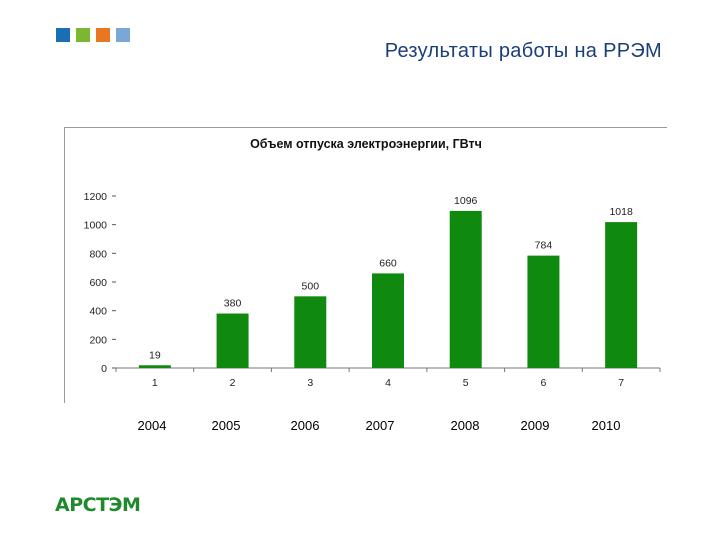  What do you see at coordinates (621, 212) in the screenshot?
I see `data-label: 1018` at bounding box center [621, 212].